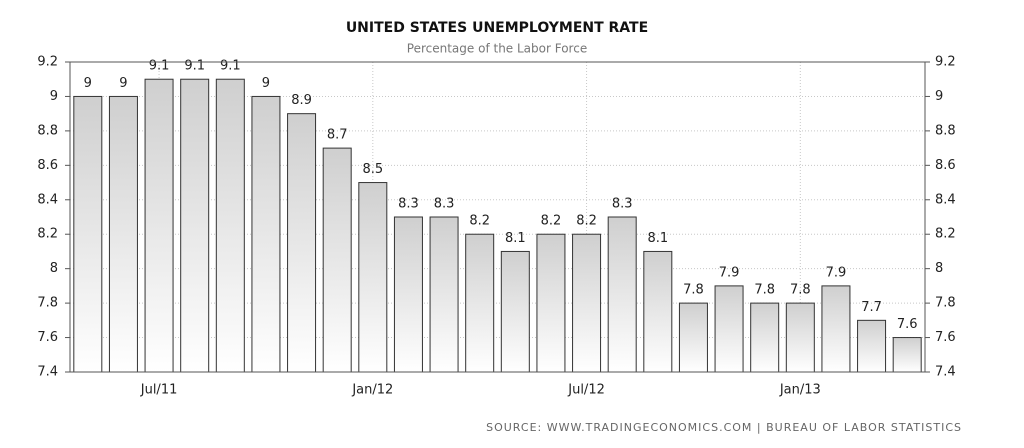 Image resolution: width=1024 pixels, height=448 pixels. Describe the element at coordinates (945, 130) in the screenshot. I see `y2-tick-label: 8.8` at that location.